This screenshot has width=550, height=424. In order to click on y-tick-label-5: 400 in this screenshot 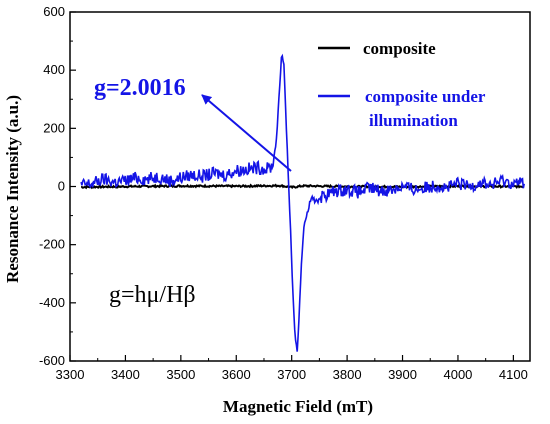, I will do `click(54, 69)`.